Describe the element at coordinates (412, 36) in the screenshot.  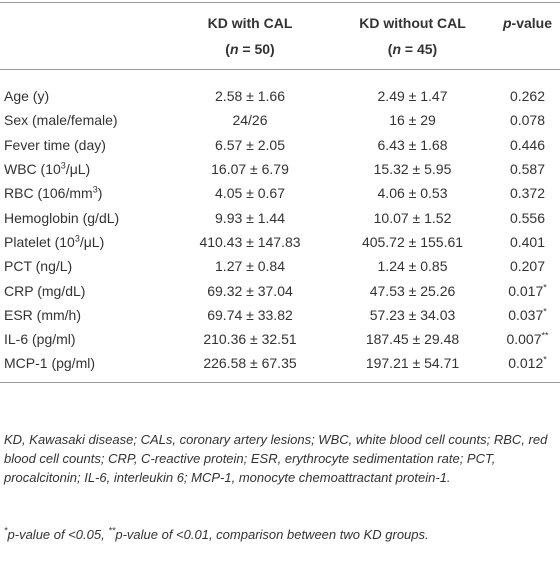
I see `header-cell: KD without CAL (n = 45)` at that location.